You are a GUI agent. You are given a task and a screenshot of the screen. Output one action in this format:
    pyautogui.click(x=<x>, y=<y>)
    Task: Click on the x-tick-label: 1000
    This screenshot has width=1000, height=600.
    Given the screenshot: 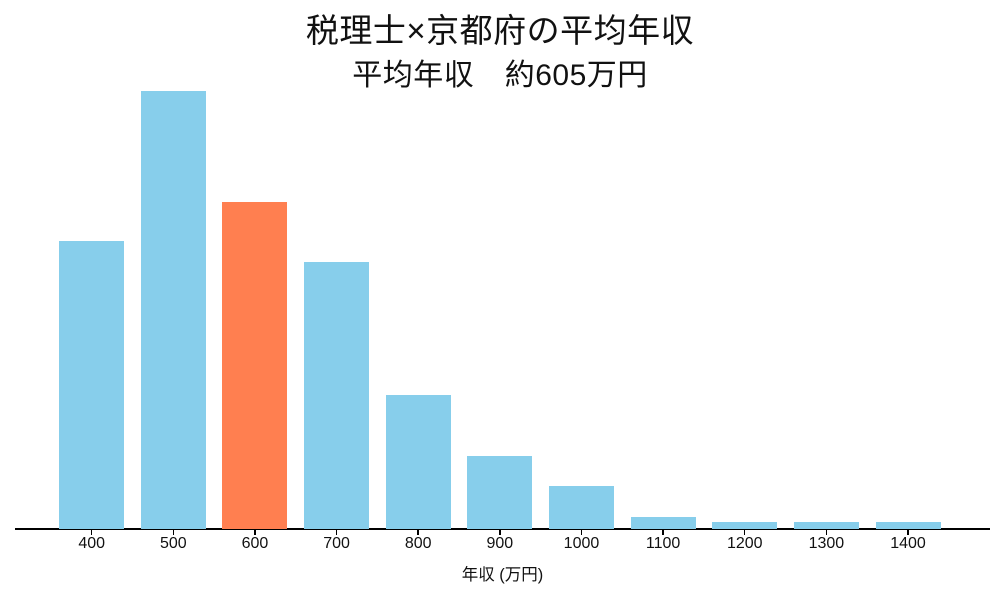 What is the action you would take?
    pyautogui.click(x=581, y=543)
    